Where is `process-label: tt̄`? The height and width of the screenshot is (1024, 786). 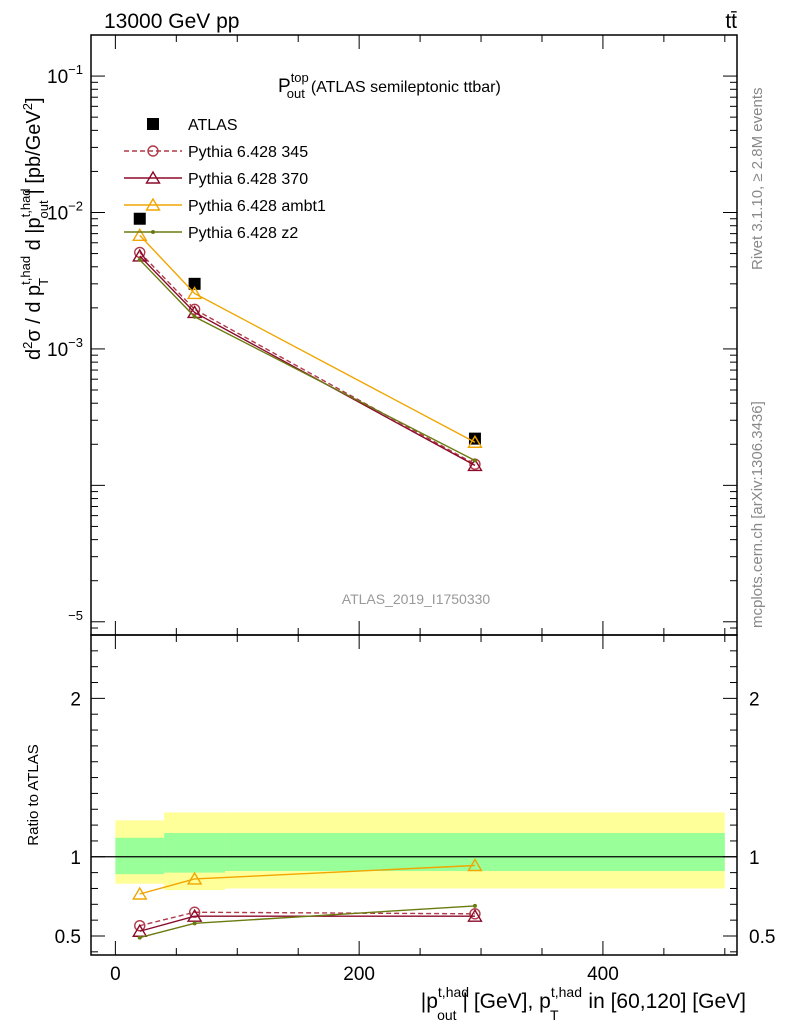
process-label: tt̄ is located at coordinates (731, 21).